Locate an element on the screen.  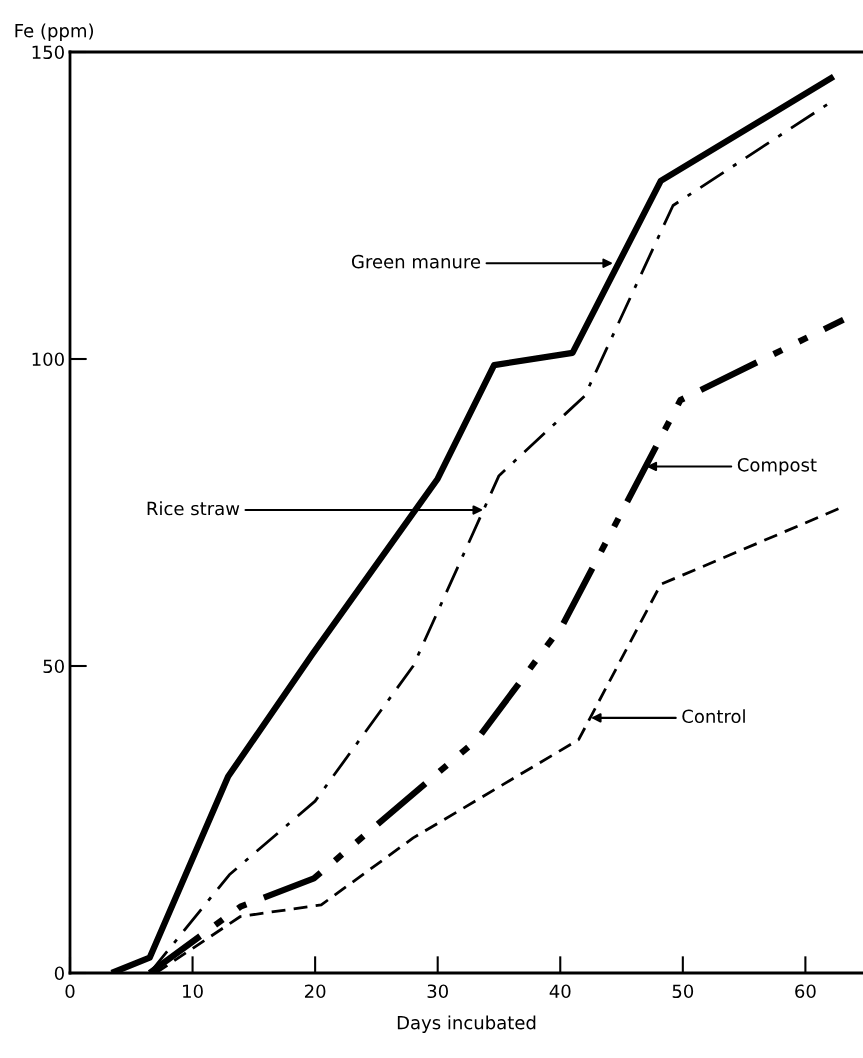
annotation: Rice straw is located at coordinates (193, 508).